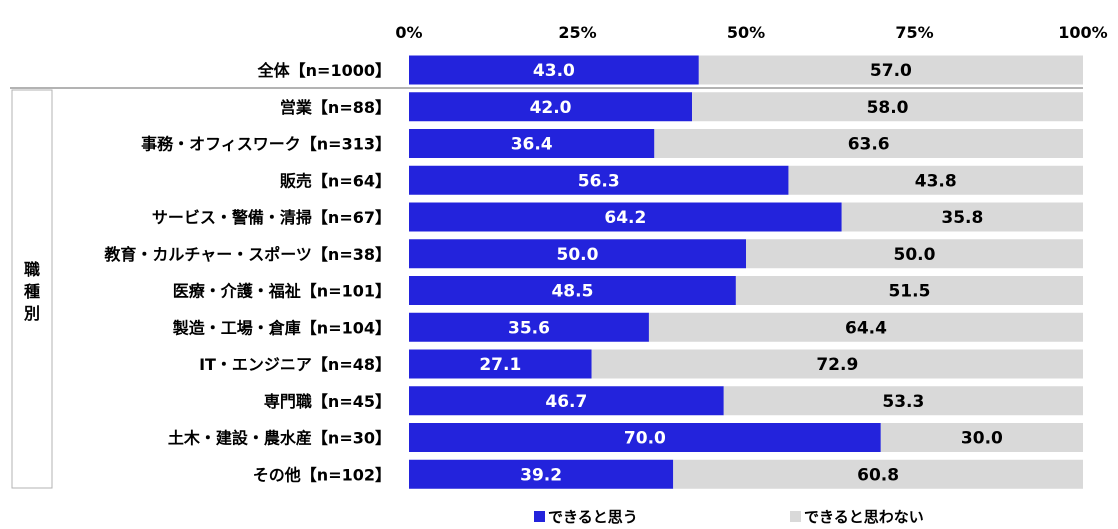 Image resolution: width=1118 pixels, height=529 pixels. I want to click on data-label-disagree: 53.3, so click(903, 402).